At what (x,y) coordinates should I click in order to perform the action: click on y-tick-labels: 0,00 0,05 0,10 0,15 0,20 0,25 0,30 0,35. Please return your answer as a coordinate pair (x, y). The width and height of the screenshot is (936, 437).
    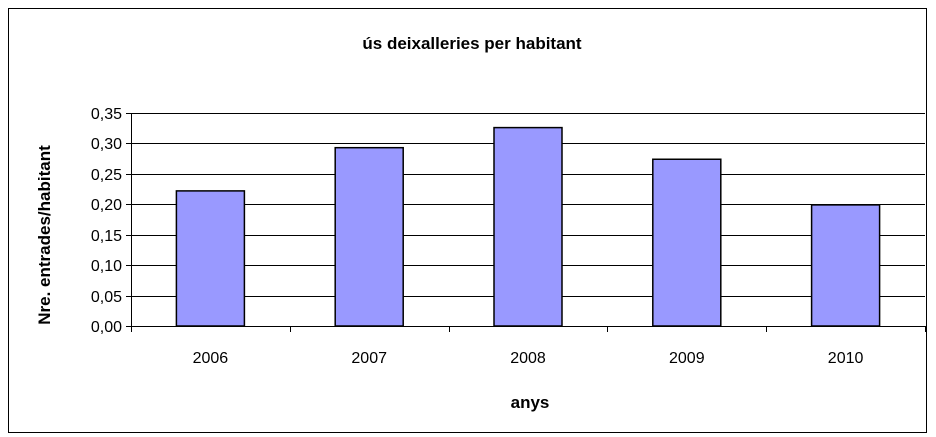
    Looking at the image, I should click on (106, 221).